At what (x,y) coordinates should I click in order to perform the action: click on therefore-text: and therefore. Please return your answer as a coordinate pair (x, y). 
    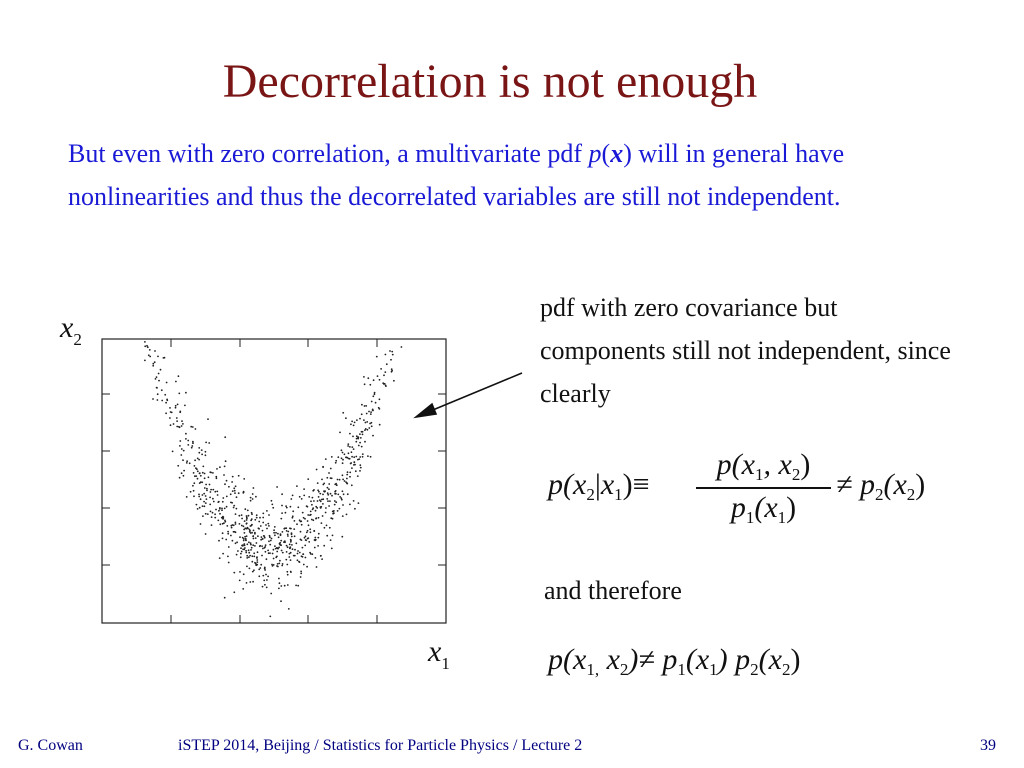
    Looking at the image, I should click on (613, 590).